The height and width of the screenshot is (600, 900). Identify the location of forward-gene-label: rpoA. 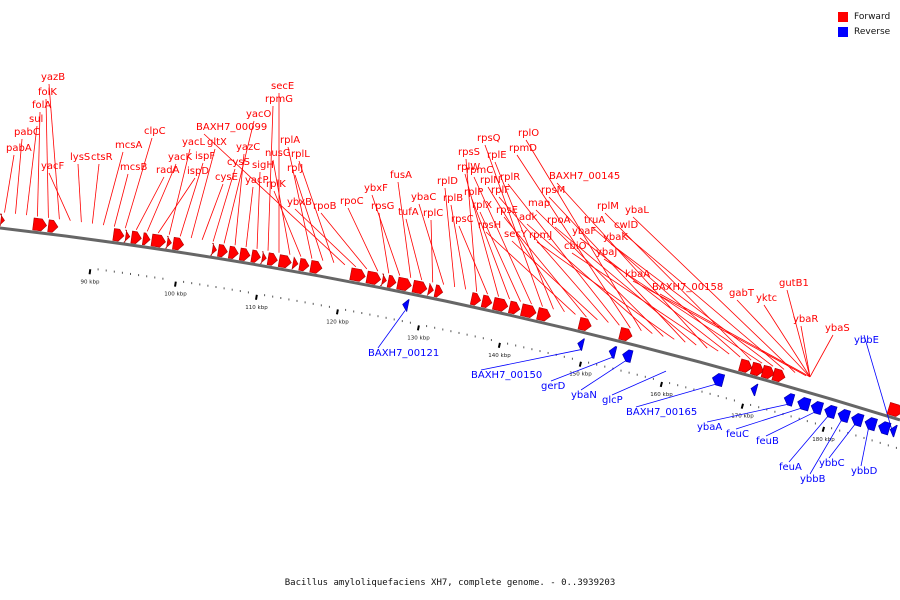
(559, 220).